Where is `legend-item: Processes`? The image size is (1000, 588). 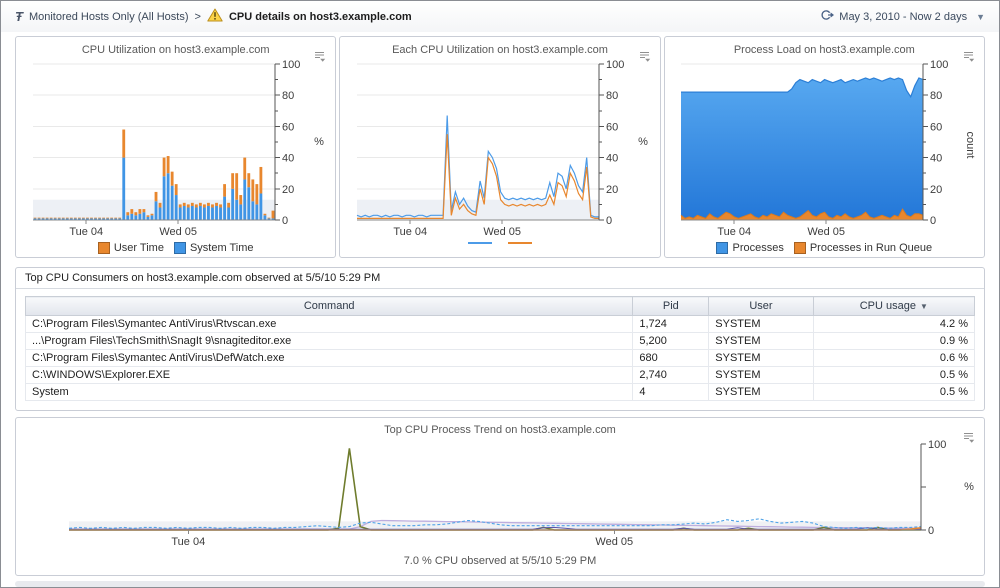
legend-item: Processes is located at coordinates (750, 248).